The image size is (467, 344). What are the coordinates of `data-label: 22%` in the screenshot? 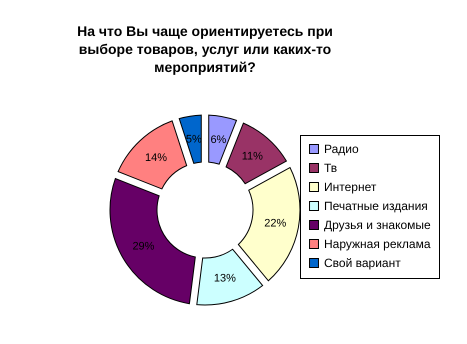 It's located at (275, 223).